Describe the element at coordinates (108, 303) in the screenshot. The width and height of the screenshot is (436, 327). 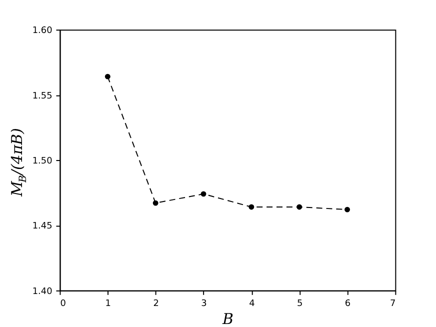
I see `x-tick-label: 1` at that location.